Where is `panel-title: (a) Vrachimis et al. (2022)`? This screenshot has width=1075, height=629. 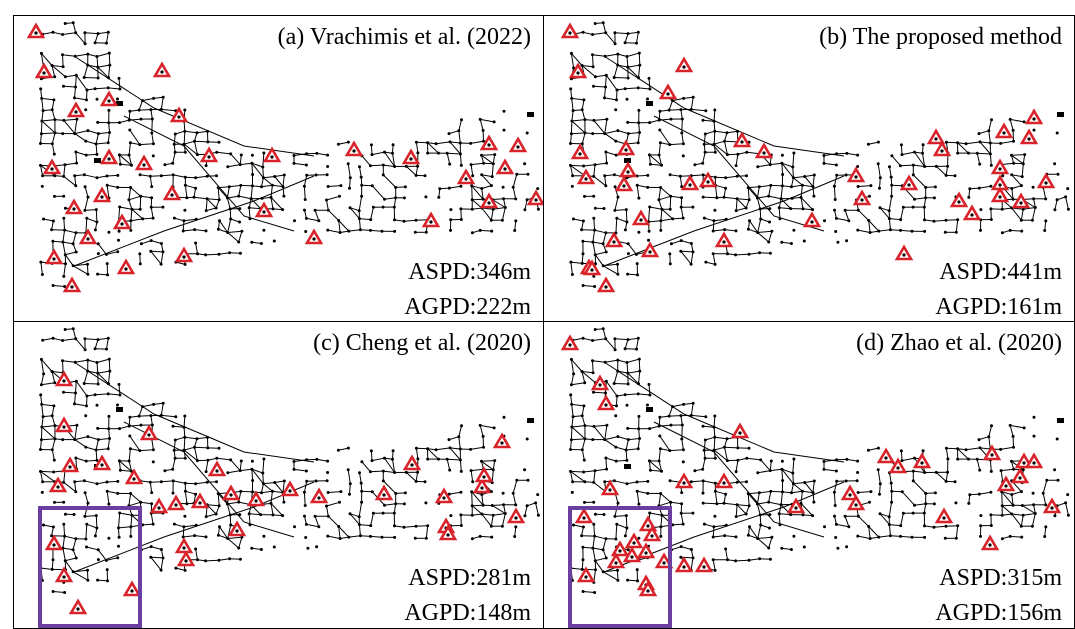
panel-title: (a) Vrachimis et al. (2022) is located at coordinates (404, 37).